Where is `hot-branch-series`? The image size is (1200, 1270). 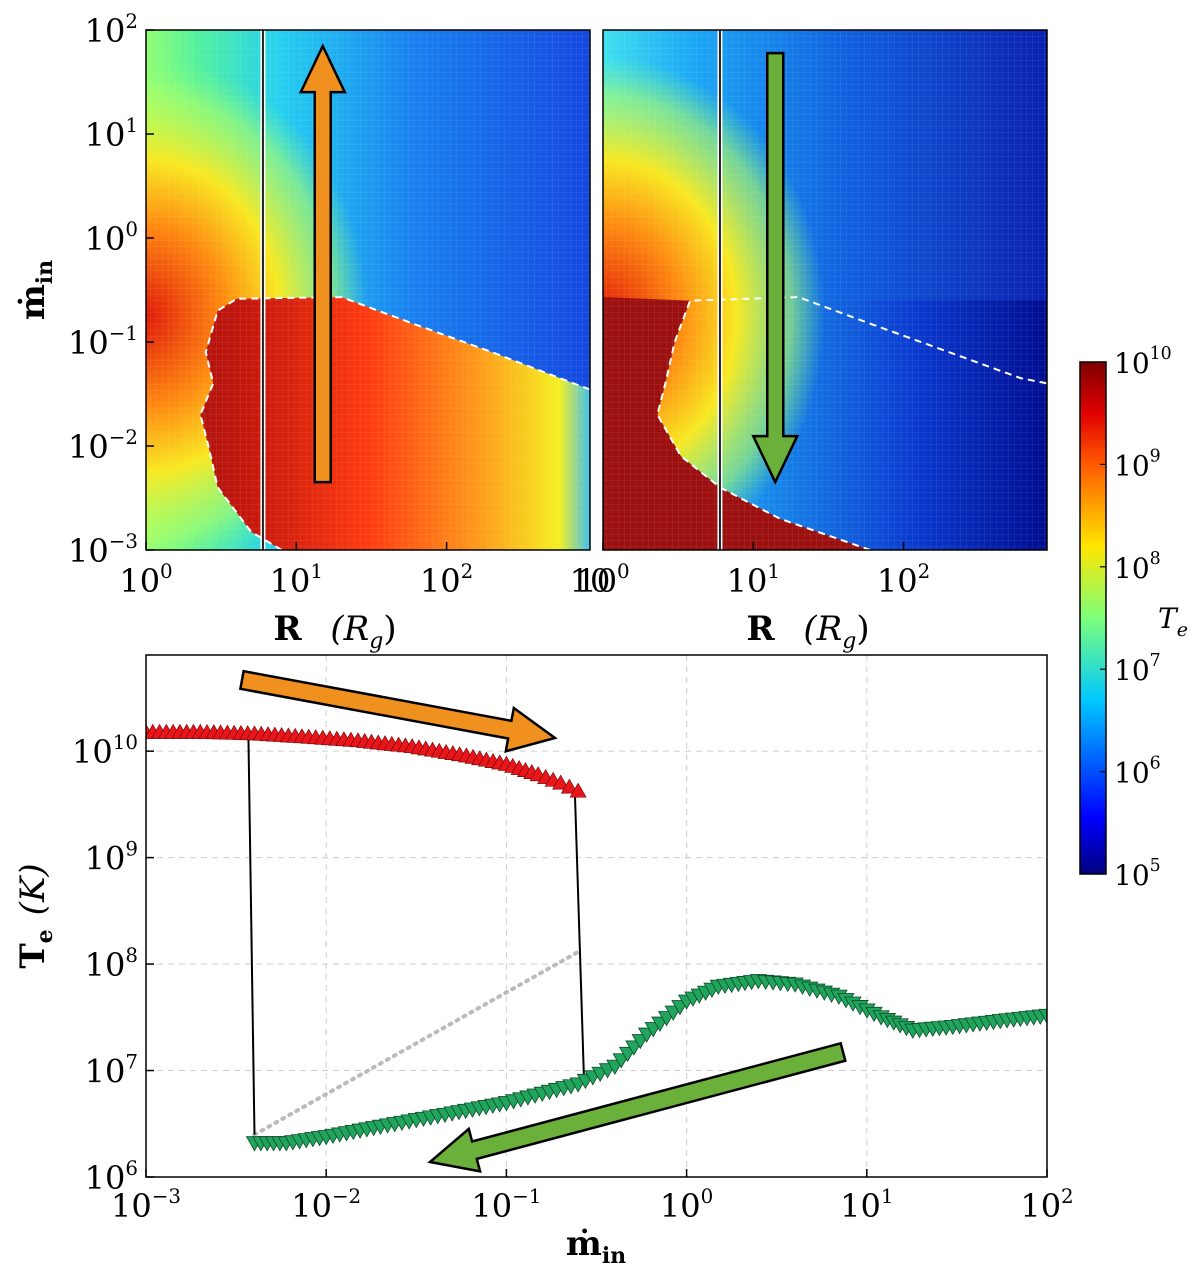
hot-branch-series is located at coordinates (366, 760).